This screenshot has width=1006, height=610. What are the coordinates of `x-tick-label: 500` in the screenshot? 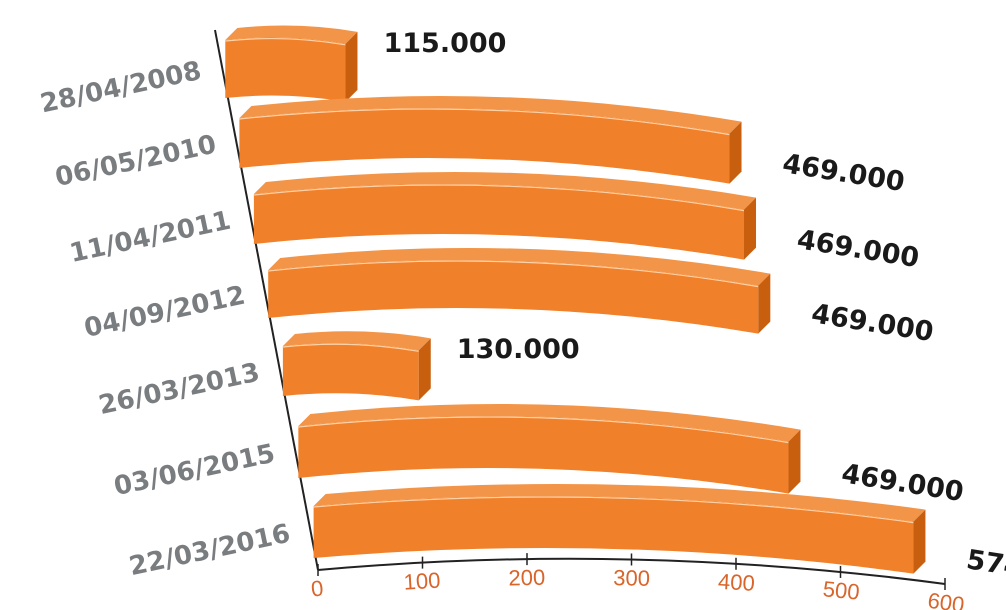 It's located at (841, 590).